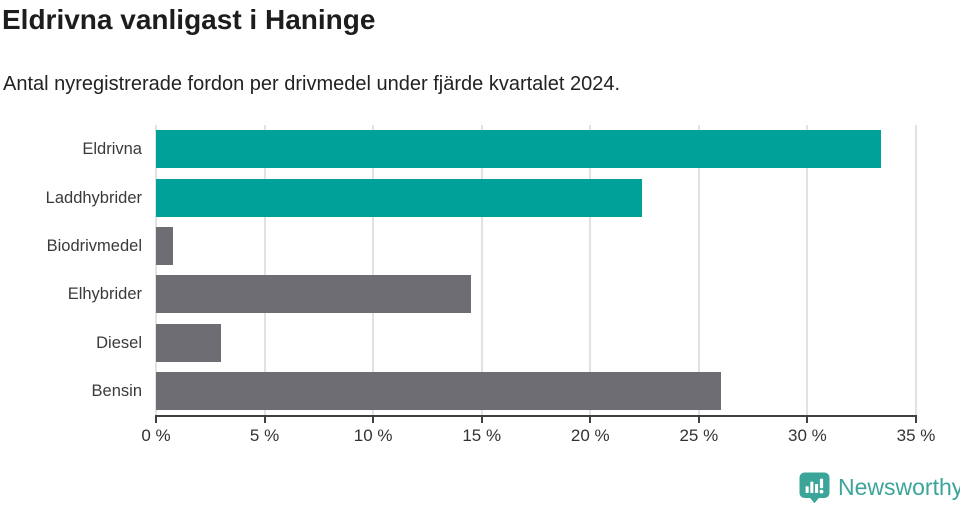 The image size is (960, 505). What do you see at coordinates (116, 390) in the screenshot?
I see `category-label: Bensin` at bounding box center [116, 390].